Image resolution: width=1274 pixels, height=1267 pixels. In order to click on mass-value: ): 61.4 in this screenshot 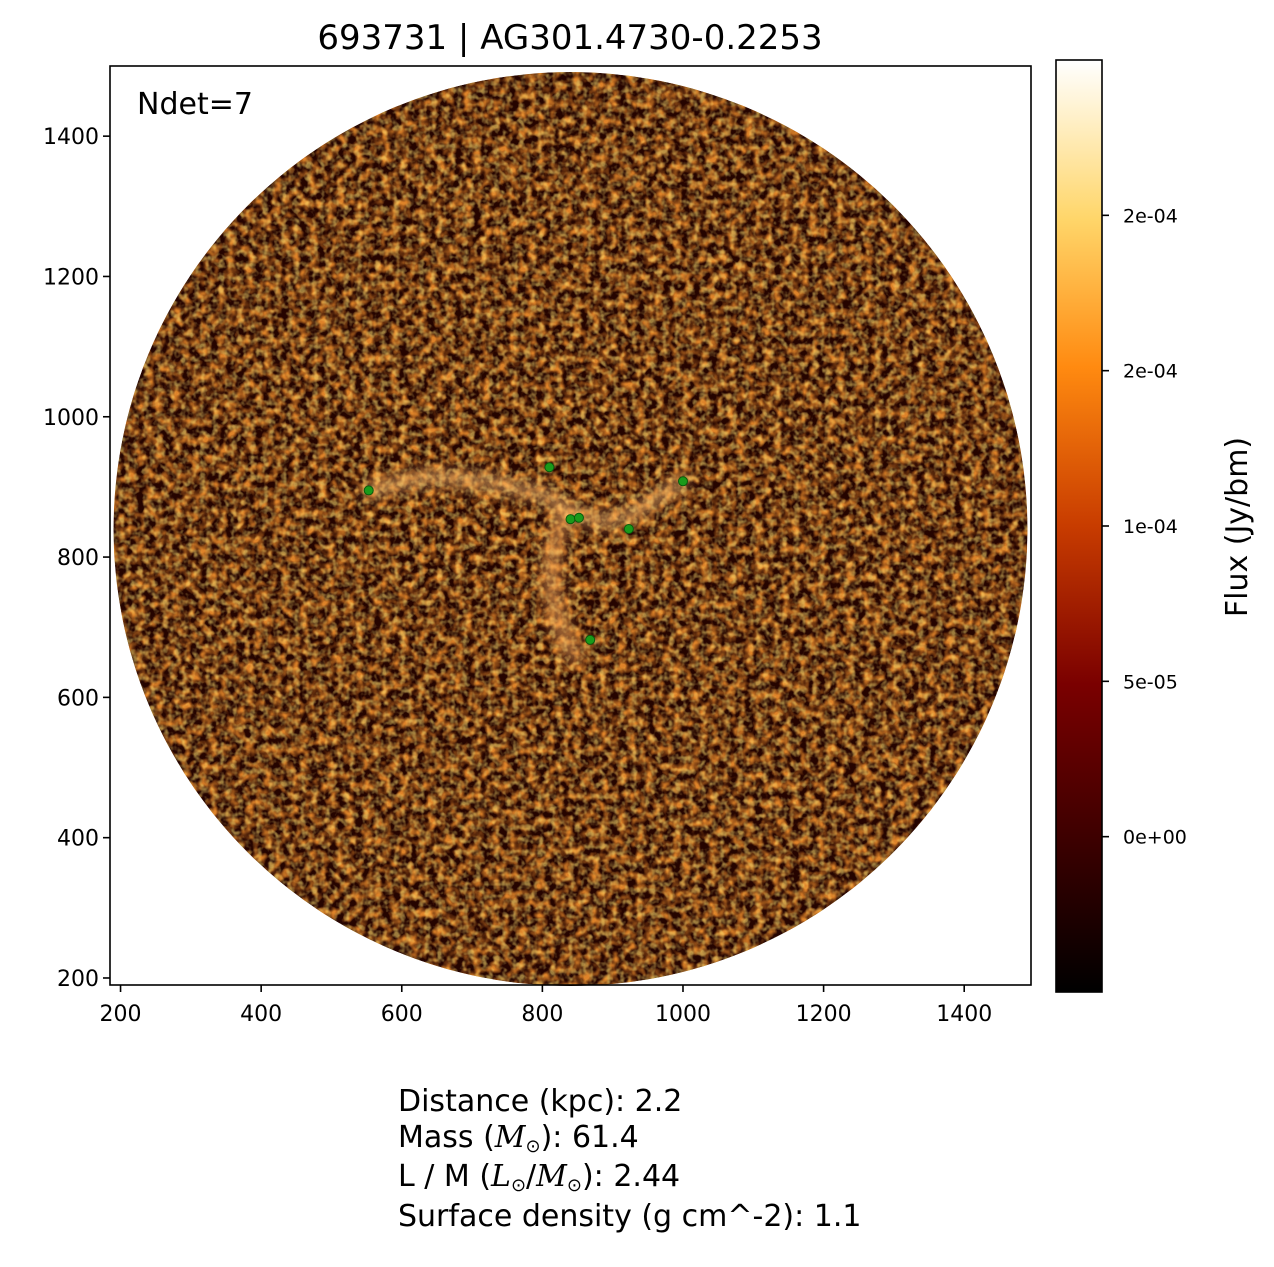, I will do `click(589, 1137)`.